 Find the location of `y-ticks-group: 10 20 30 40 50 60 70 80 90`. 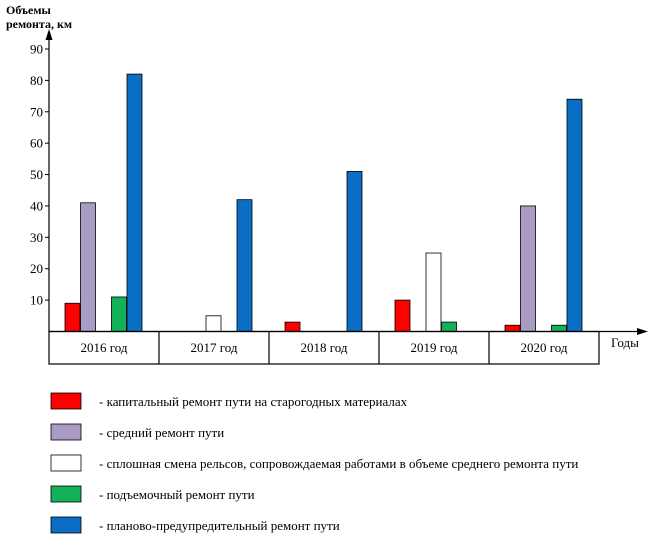

y-ticks-group: 10 20 30 40 50 60 70 80 90 is located at coordinates (39, 175).